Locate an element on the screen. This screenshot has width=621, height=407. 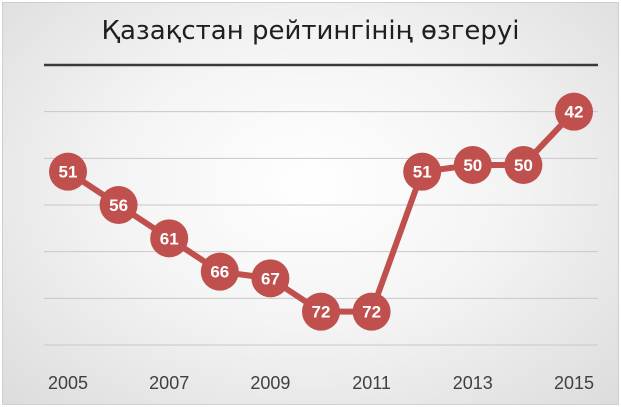
x-tick-label: 2009 is located at coordinates (270, 383).